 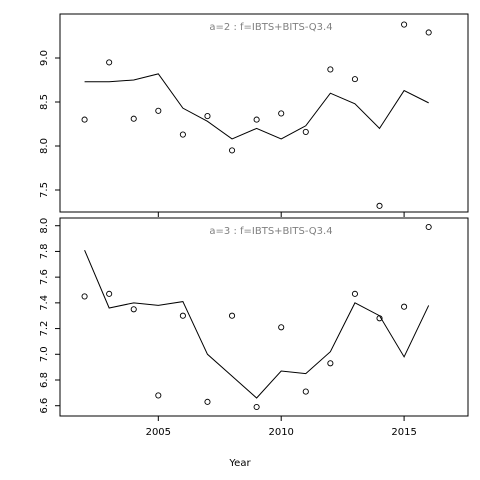 I want to click on x-tick-label: 2005, so click(x=158, y=432).